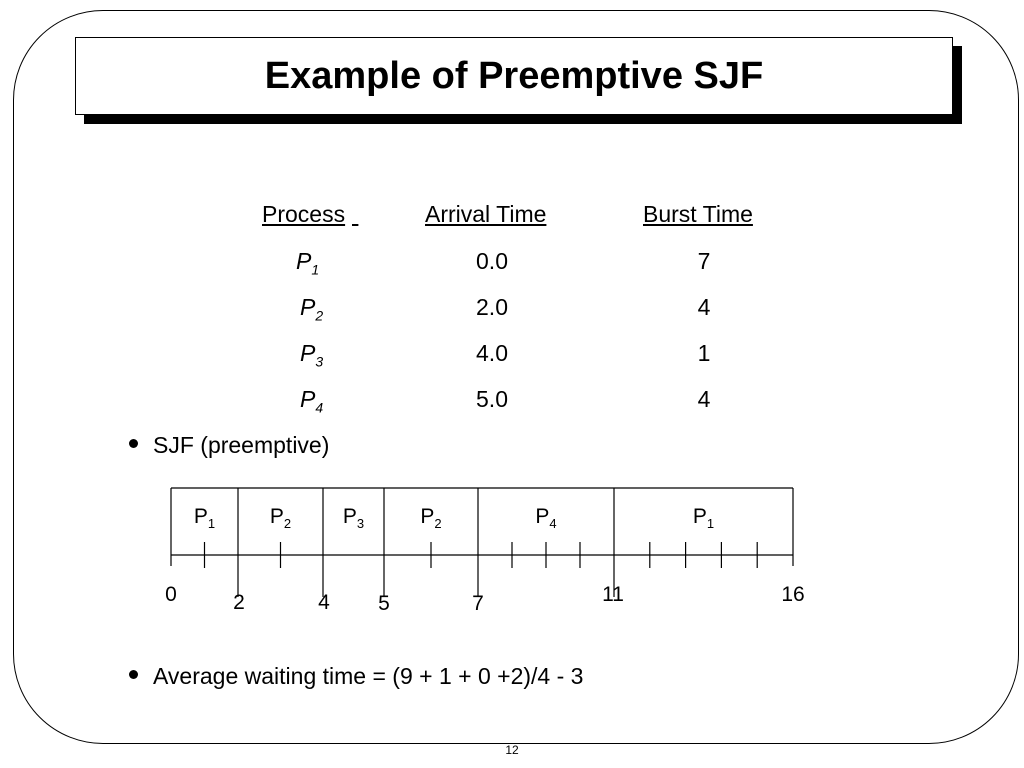 The image size is (1024, 768). I want to click on gantt-segment-label: P4, so click(546, 518).